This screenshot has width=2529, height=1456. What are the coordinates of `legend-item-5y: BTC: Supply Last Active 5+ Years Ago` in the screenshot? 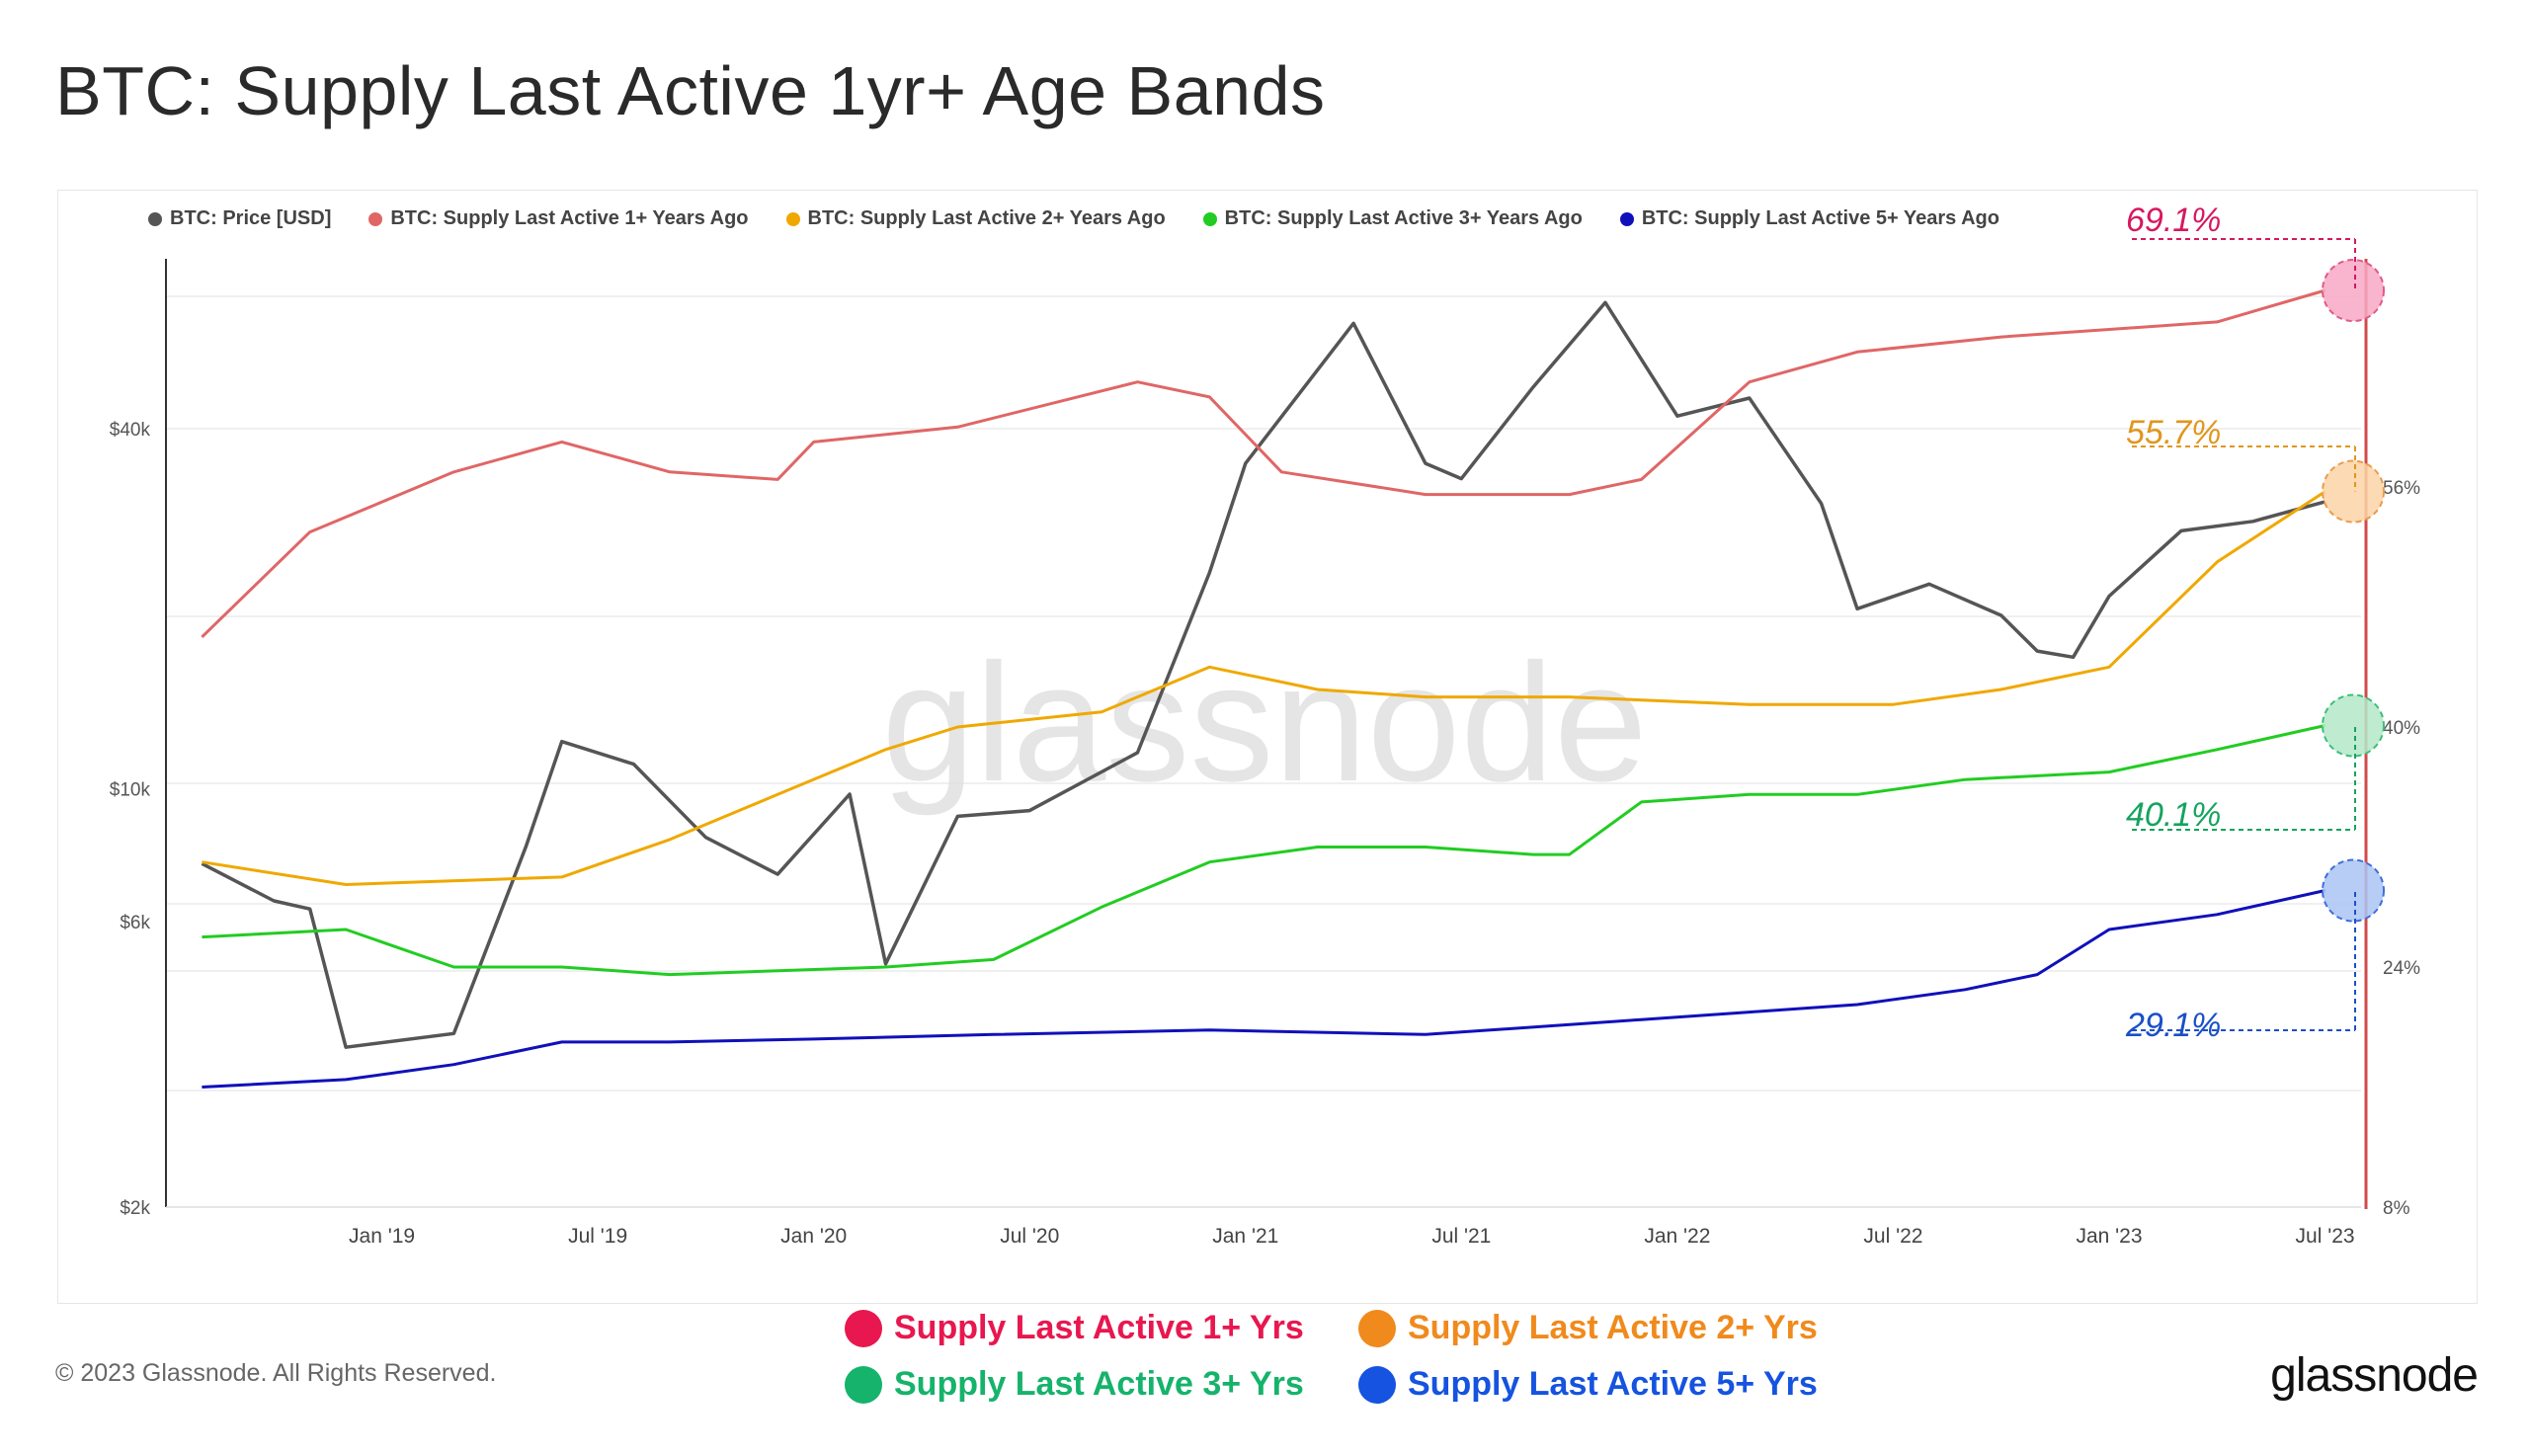 It's located at (1809, 218).